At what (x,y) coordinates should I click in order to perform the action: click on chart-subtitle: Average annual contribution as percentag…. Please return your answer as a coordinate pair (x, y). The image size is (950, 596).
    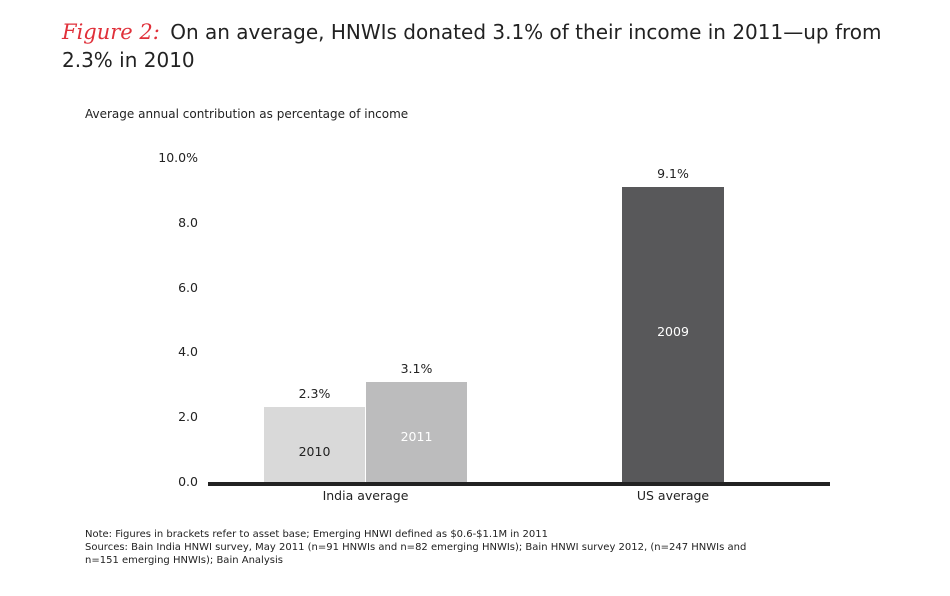
    Looking at the image, I should click on (247, 114).